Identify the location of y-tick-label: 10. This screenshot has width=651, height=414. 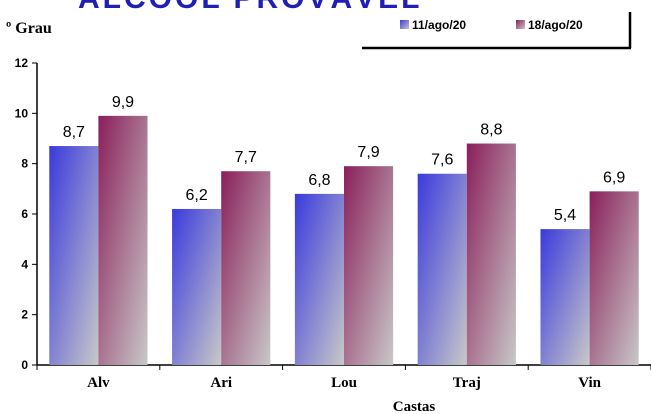
(22, 113).